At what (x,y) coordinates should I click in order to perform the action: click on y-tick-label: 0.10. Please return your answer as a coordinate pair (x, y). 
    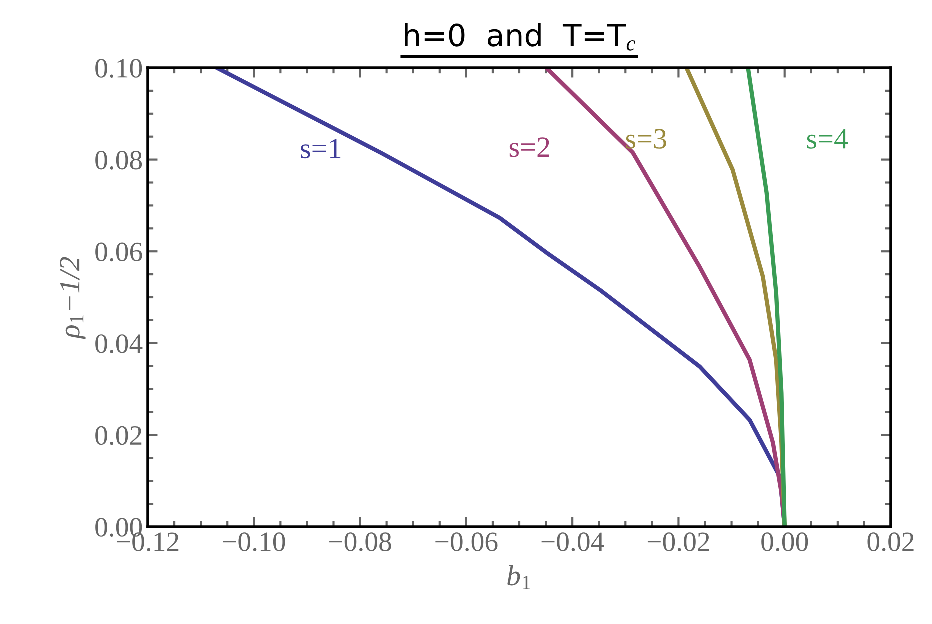
    Looking at the image, I should click on (119, 68).